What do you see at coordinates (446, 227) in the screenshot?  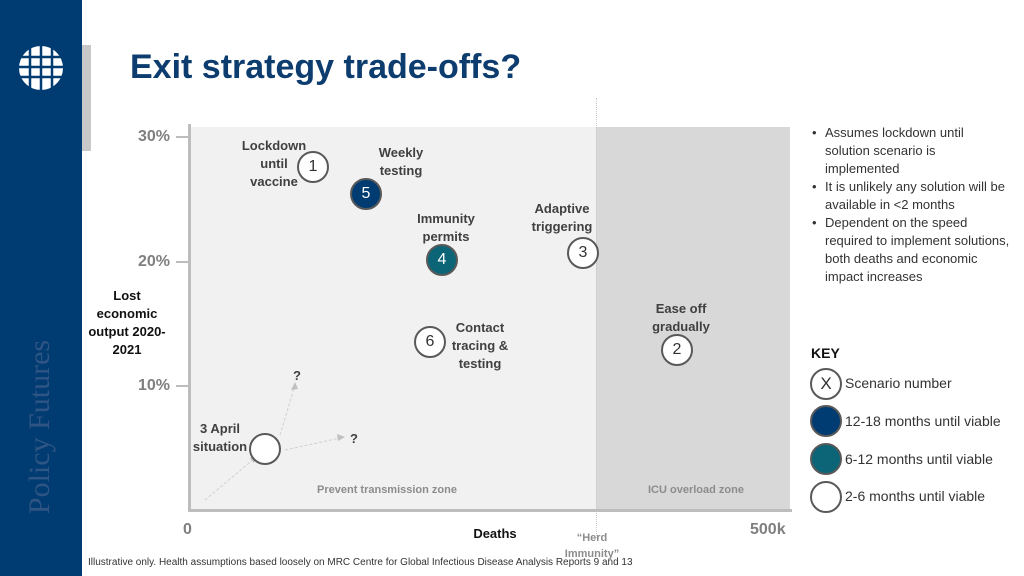 I see `scenario-4-label: Immunity permits` at bounding box center [446, 227].